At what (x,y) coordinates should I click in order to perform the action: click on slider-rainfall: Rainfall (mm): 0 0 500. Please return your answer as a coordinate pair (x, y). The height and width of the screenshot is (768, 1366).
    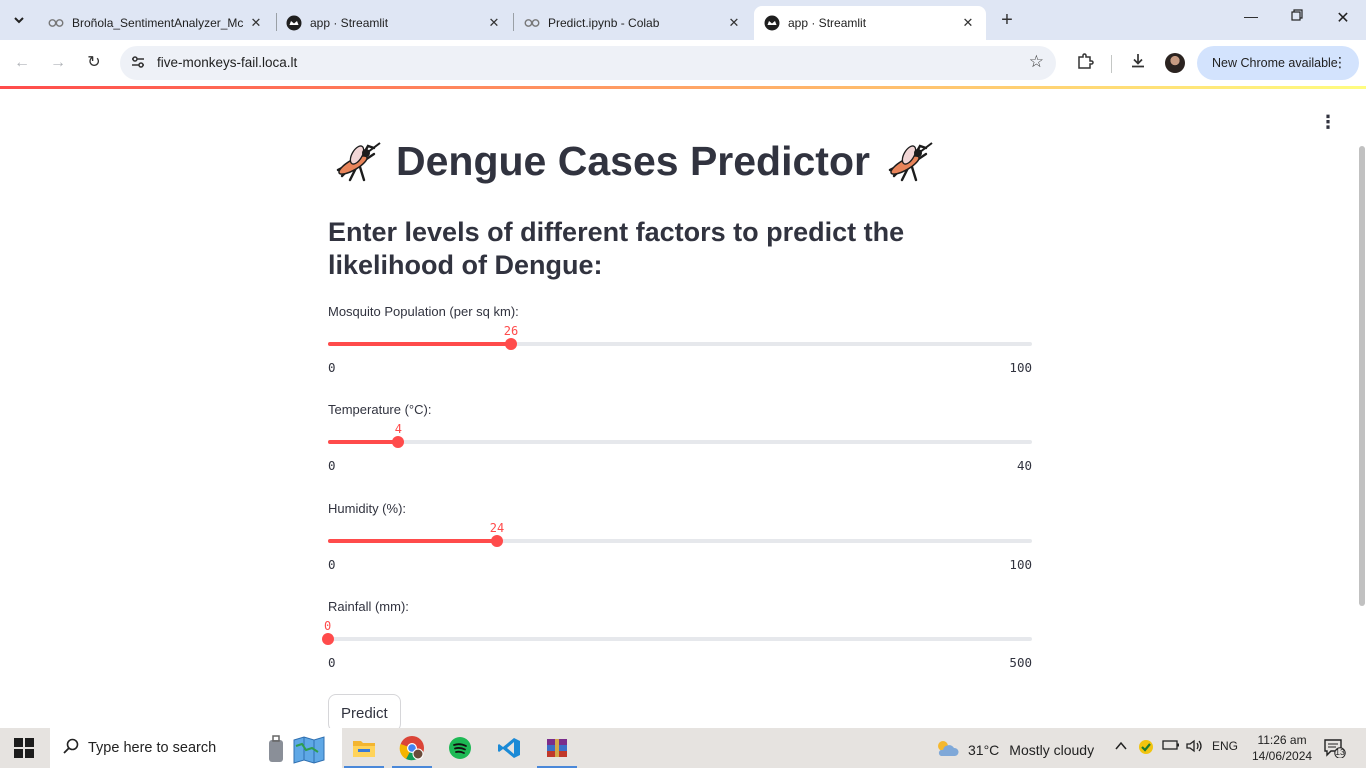
    Looking at the image, I should click on (677, 639).